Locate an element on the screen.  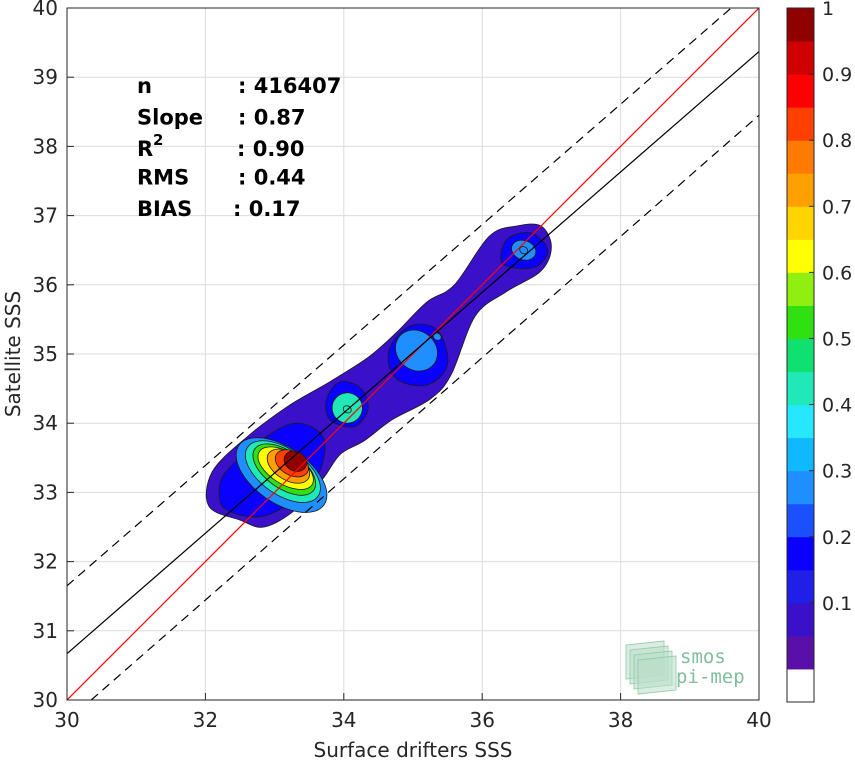
y-tick-label: 38 is located at coordinates (45, 146).